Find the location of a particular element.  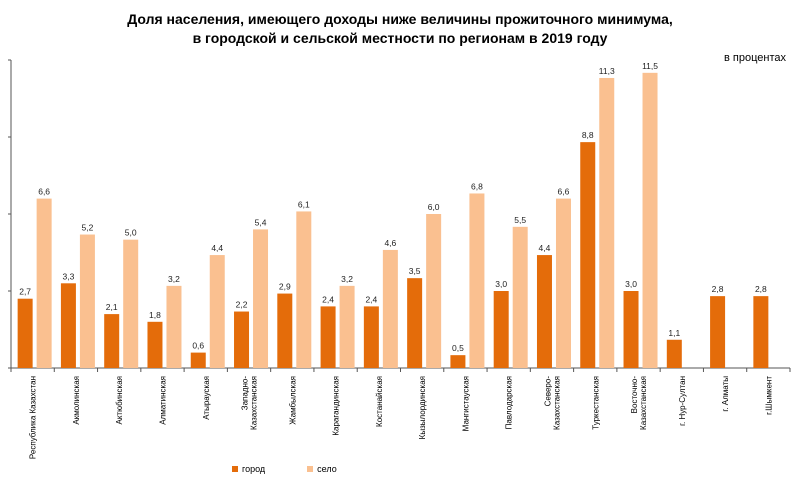

category-label: Кызылординская is located at coordinates (422, 407).